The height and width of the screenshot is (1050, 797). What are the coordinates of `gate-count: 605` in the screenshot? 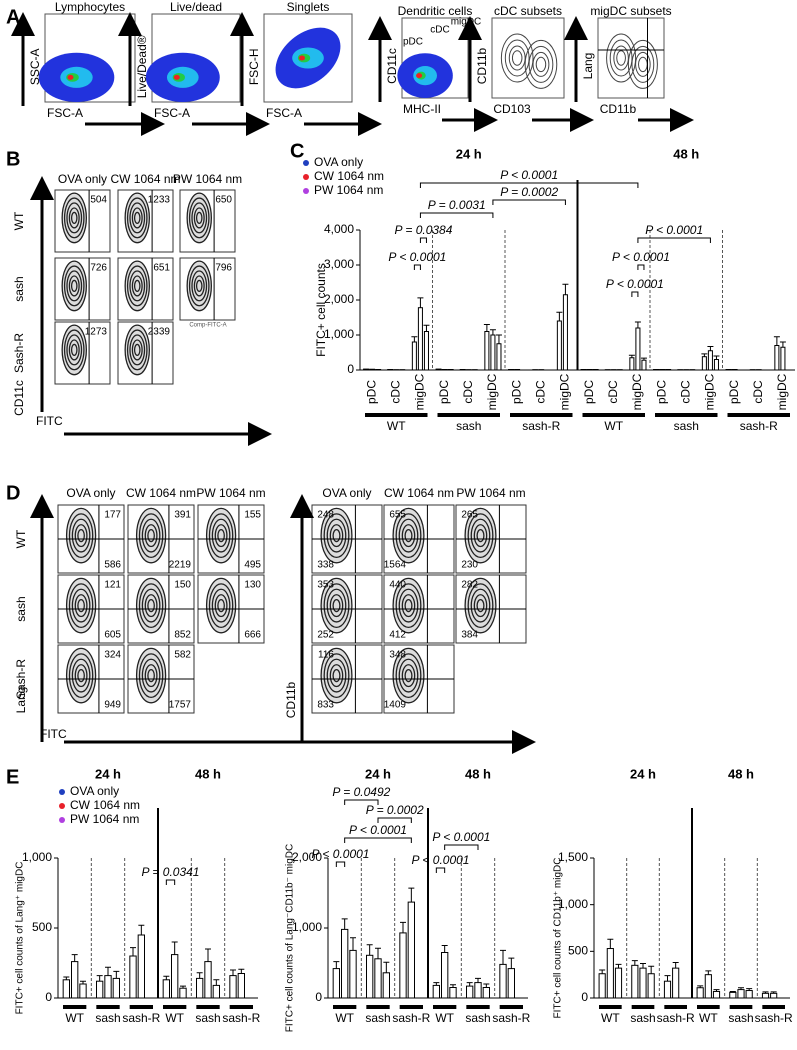 It's located at (112, 635).